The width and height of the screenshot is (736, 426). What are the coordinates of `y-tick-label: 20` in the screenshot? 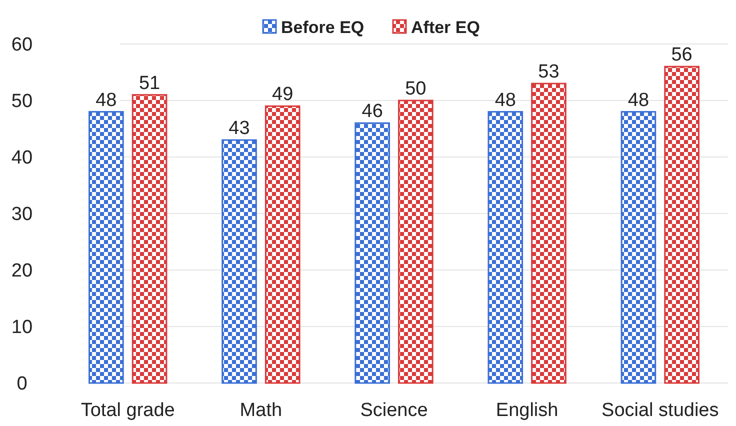 It's located at (22, 271).